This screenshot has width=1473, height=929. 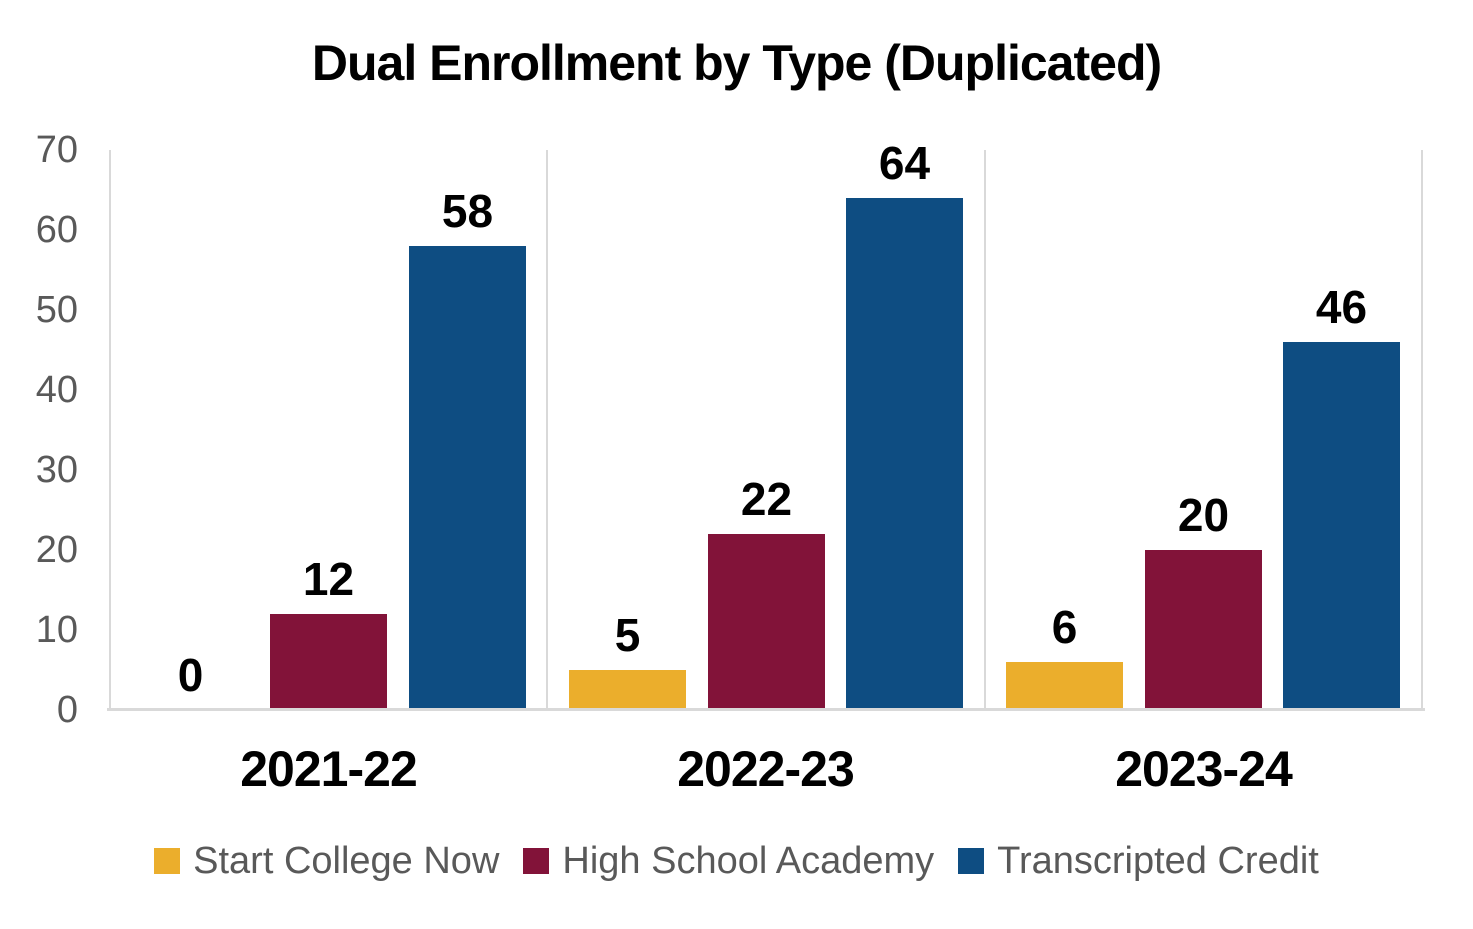 What do you see at coordinates (190, 675) in the screenshot?
I see `bar-value-label: 0` at bounding box center [190, 675].